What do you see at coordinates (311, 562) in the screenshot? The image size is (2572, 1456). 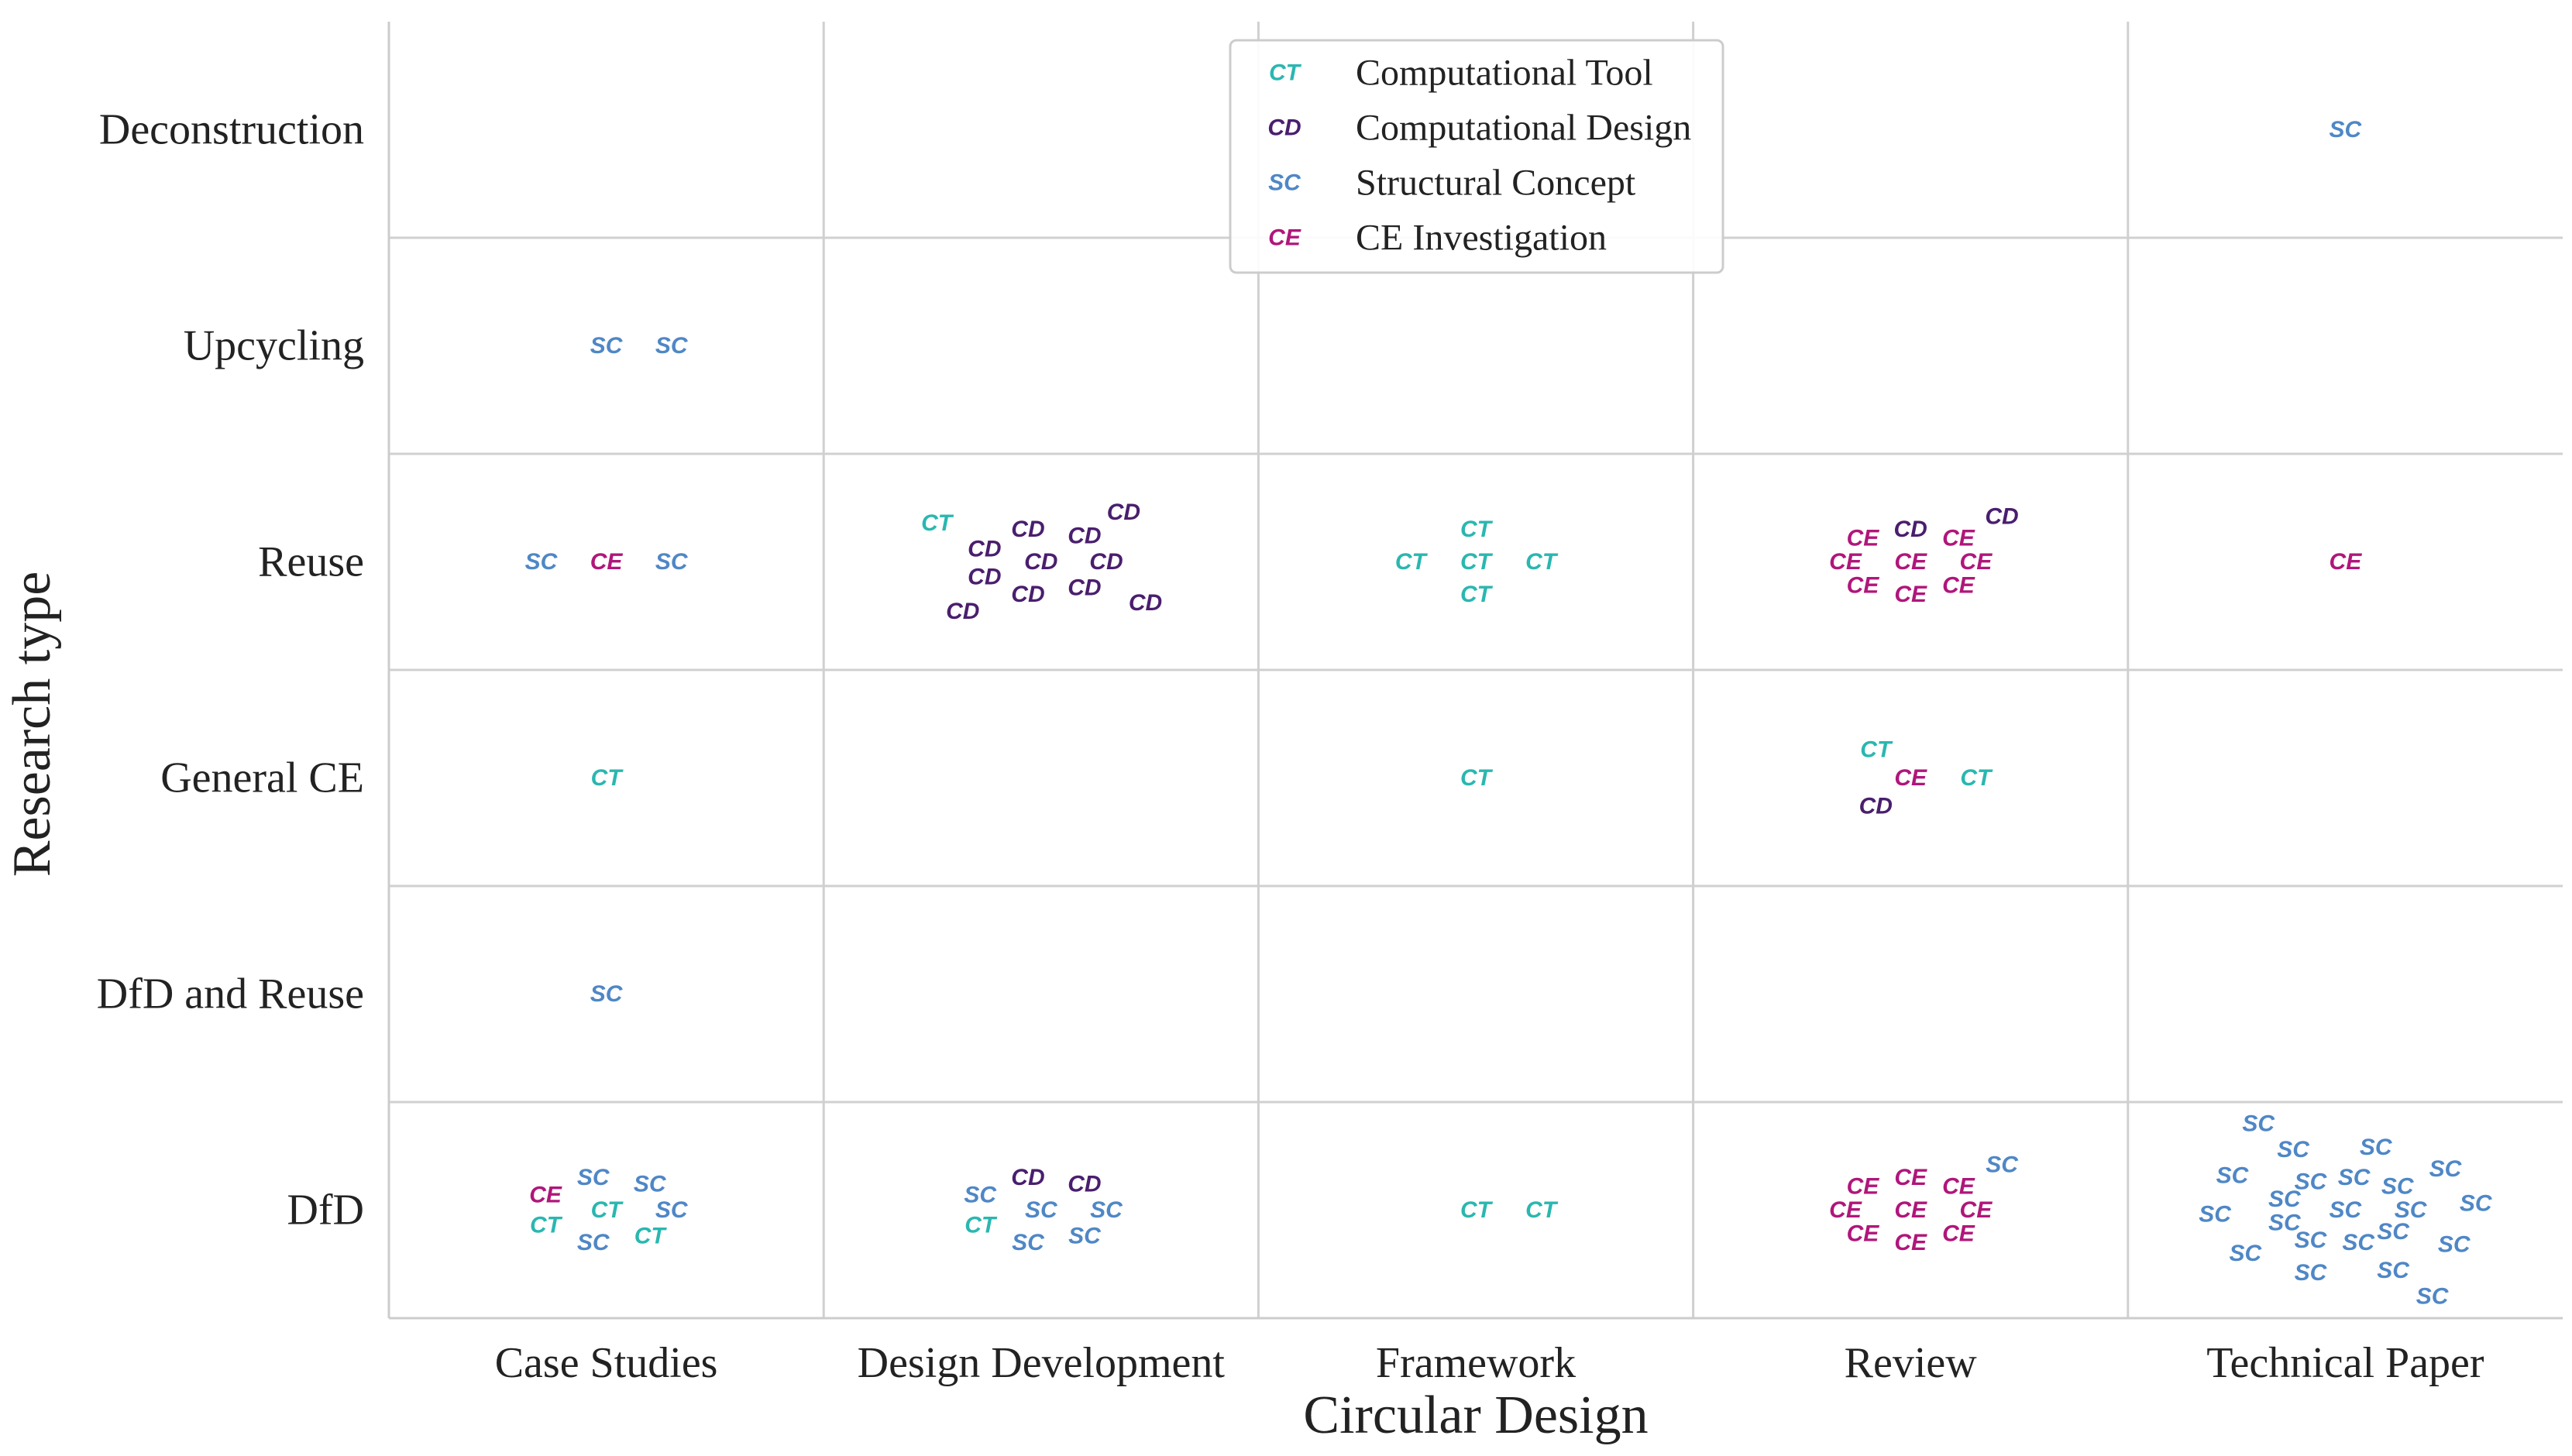 I see `y-tick-label: Reuse` at bounding box center [311, 562].